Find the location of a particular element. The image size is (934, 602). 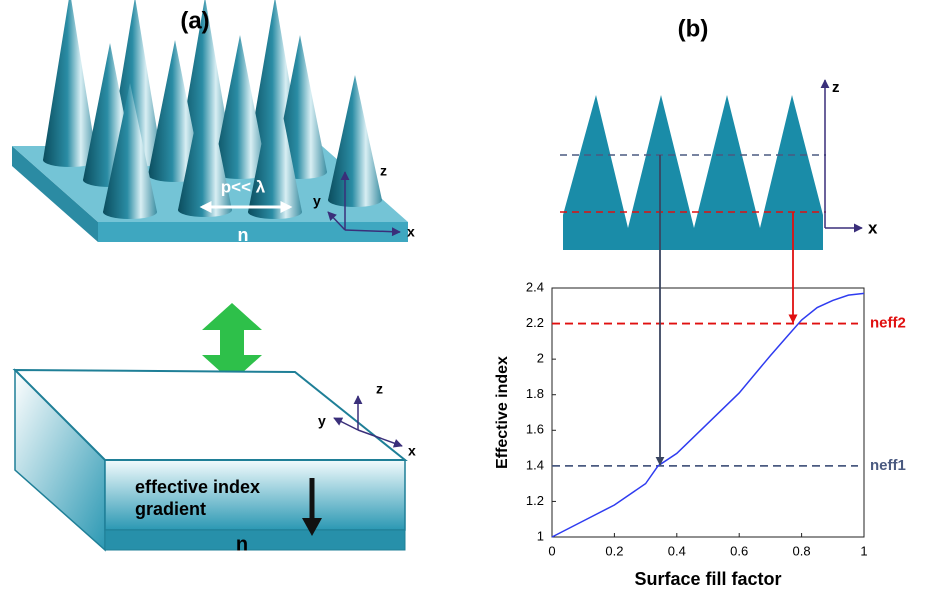

y-tick-label: 1.6 is located at coordinates (535, 429).